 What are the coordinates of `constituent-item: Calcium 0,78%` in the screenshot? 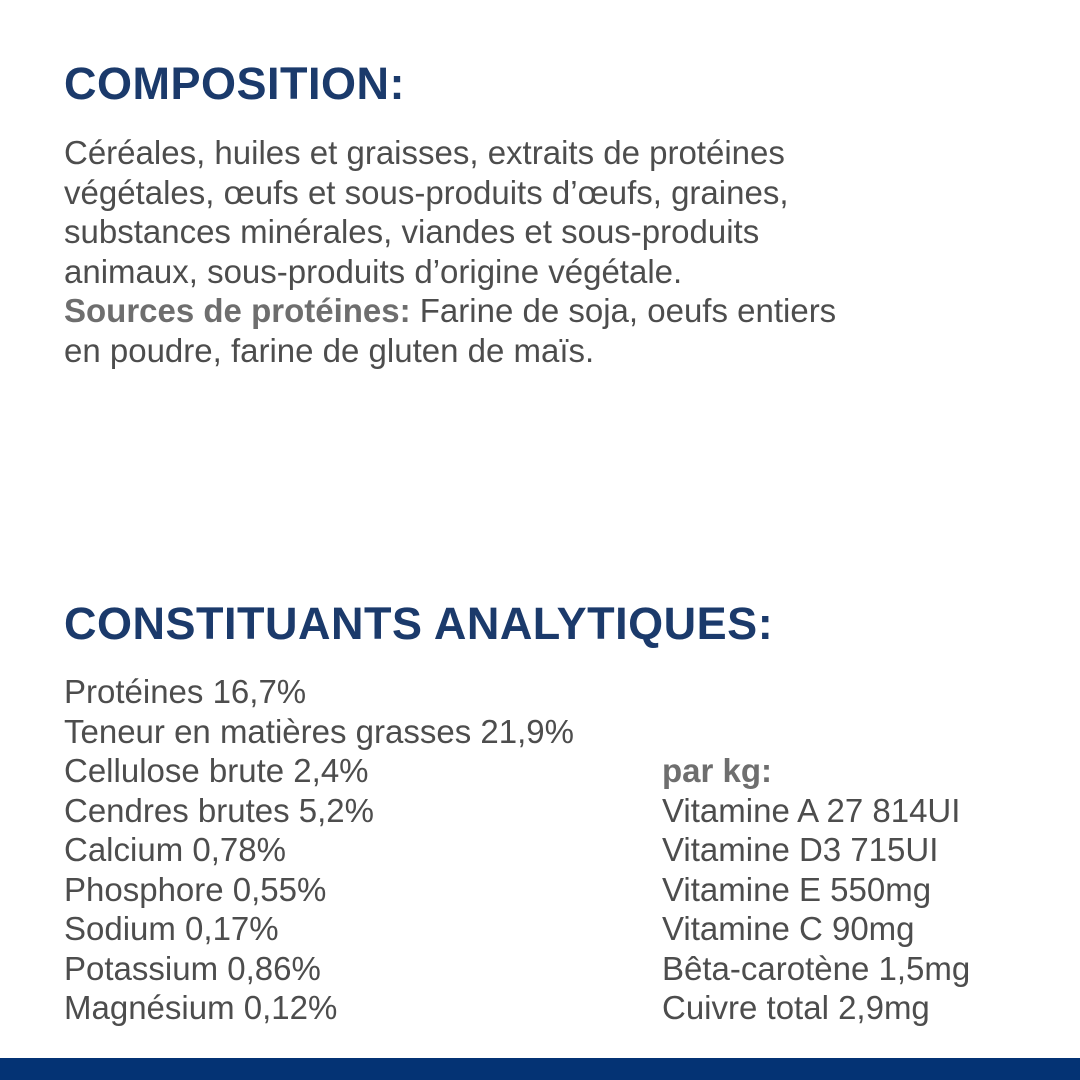 It's located at (175, 849).